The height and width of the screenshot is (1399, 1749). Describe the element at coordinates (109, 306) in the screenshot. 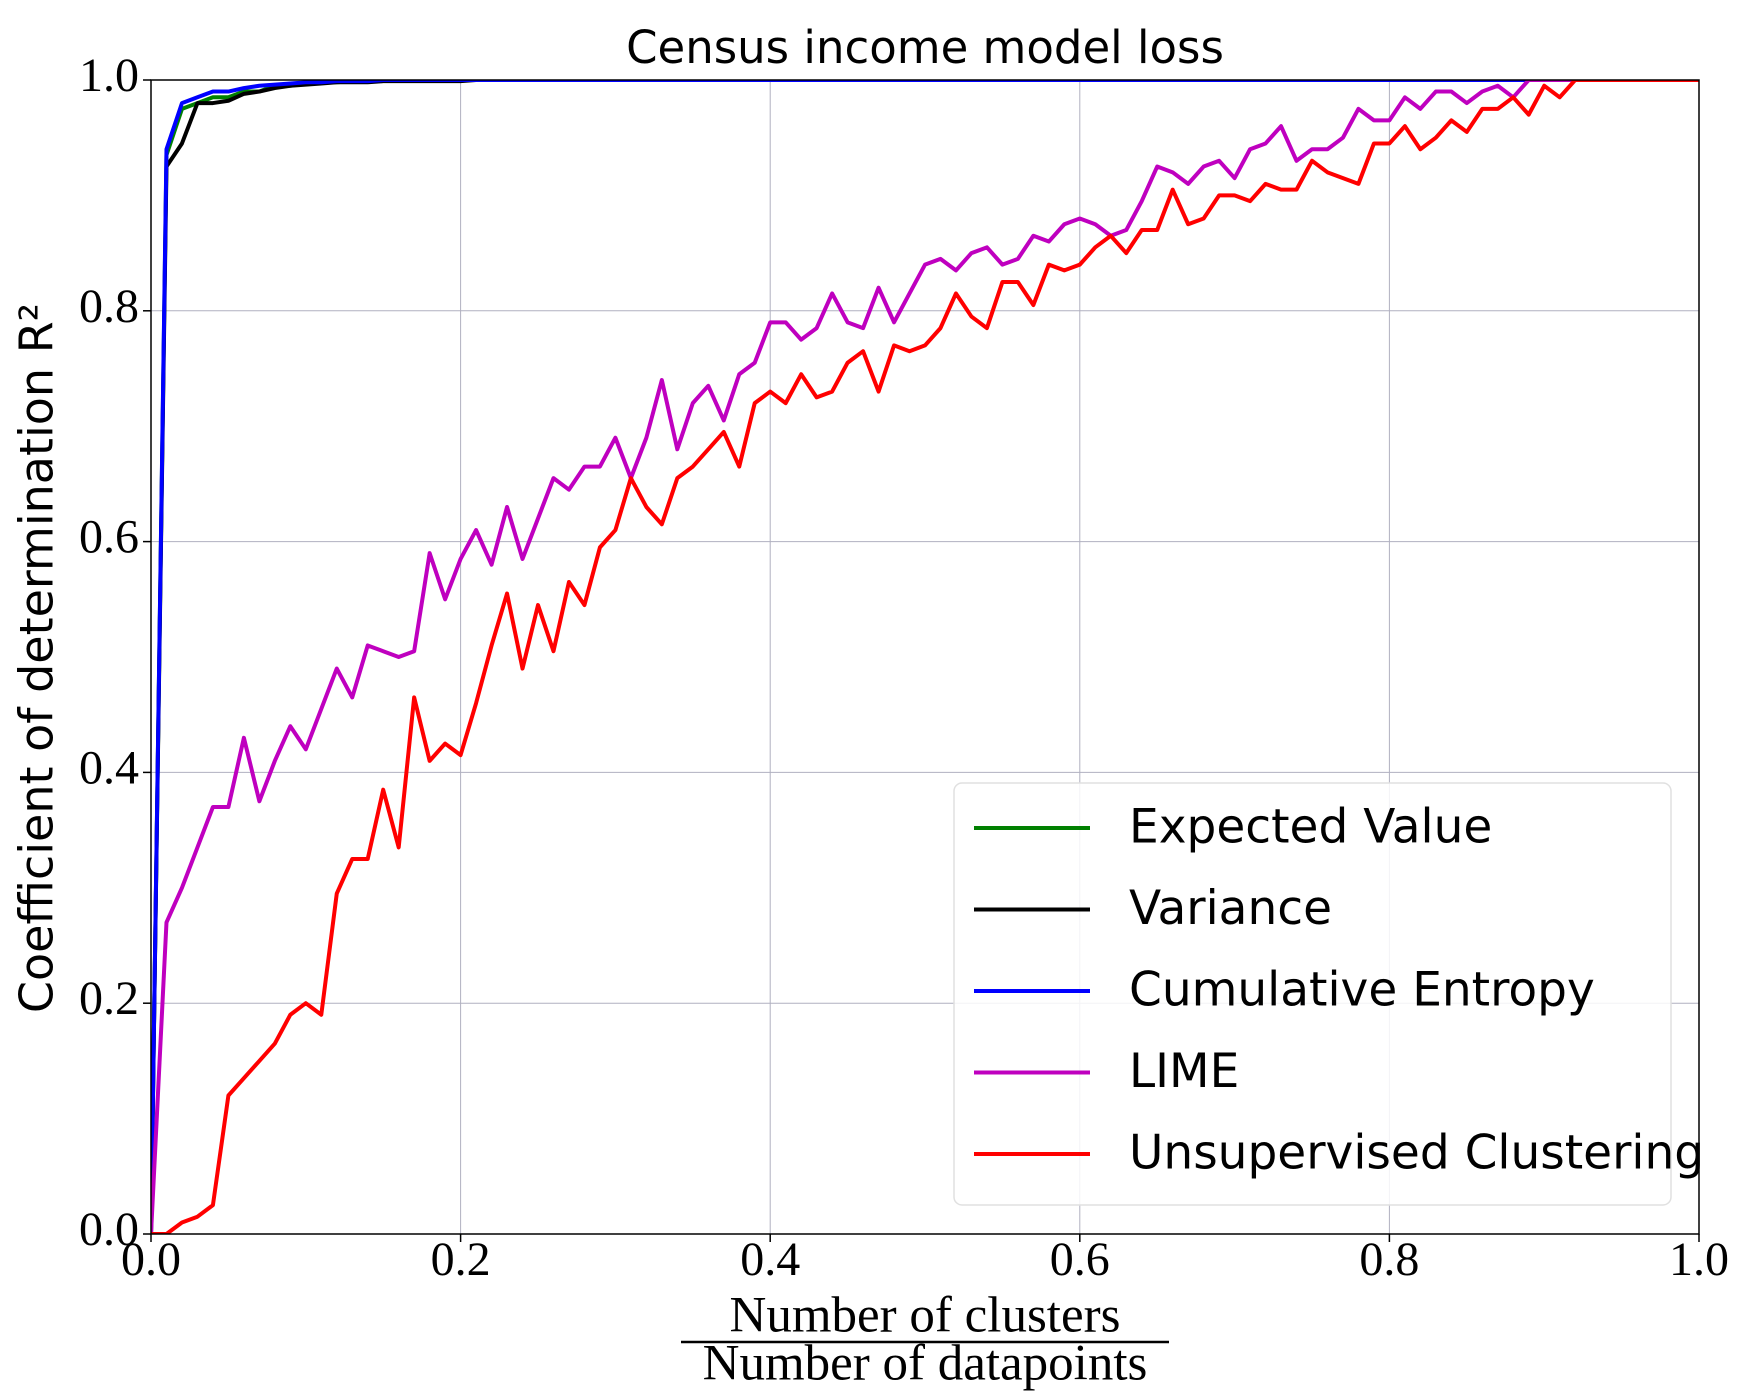

I see `y-tick-label: 0.8` at that location.